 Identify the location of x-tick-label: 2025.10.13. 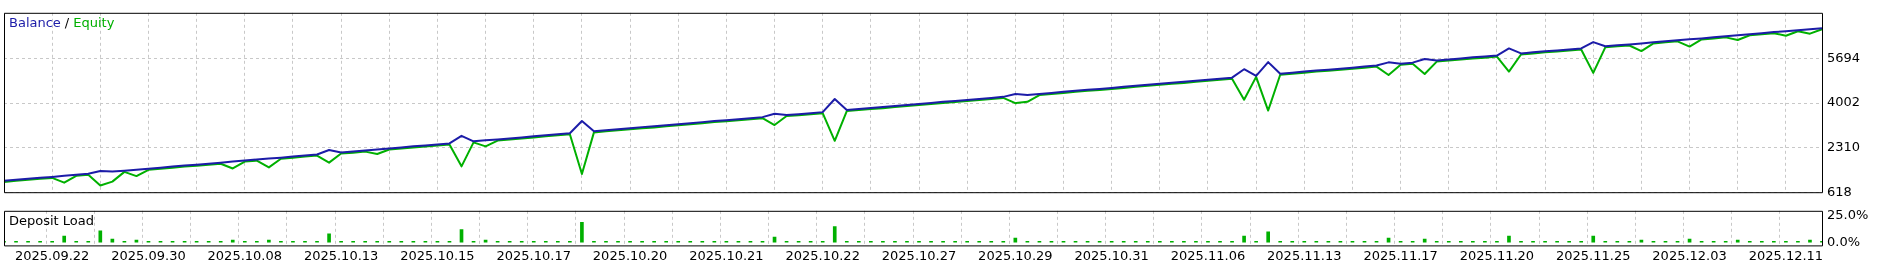
(341, 255).